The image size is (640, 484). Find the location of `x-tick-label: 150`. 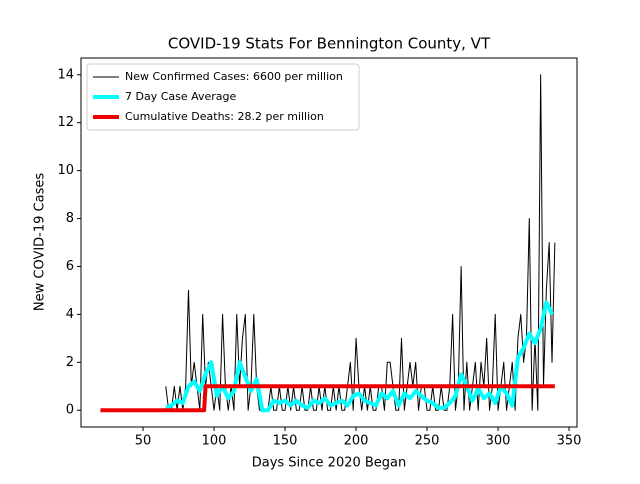

x-tick-label: 150 is located at coordinates (285, 441).